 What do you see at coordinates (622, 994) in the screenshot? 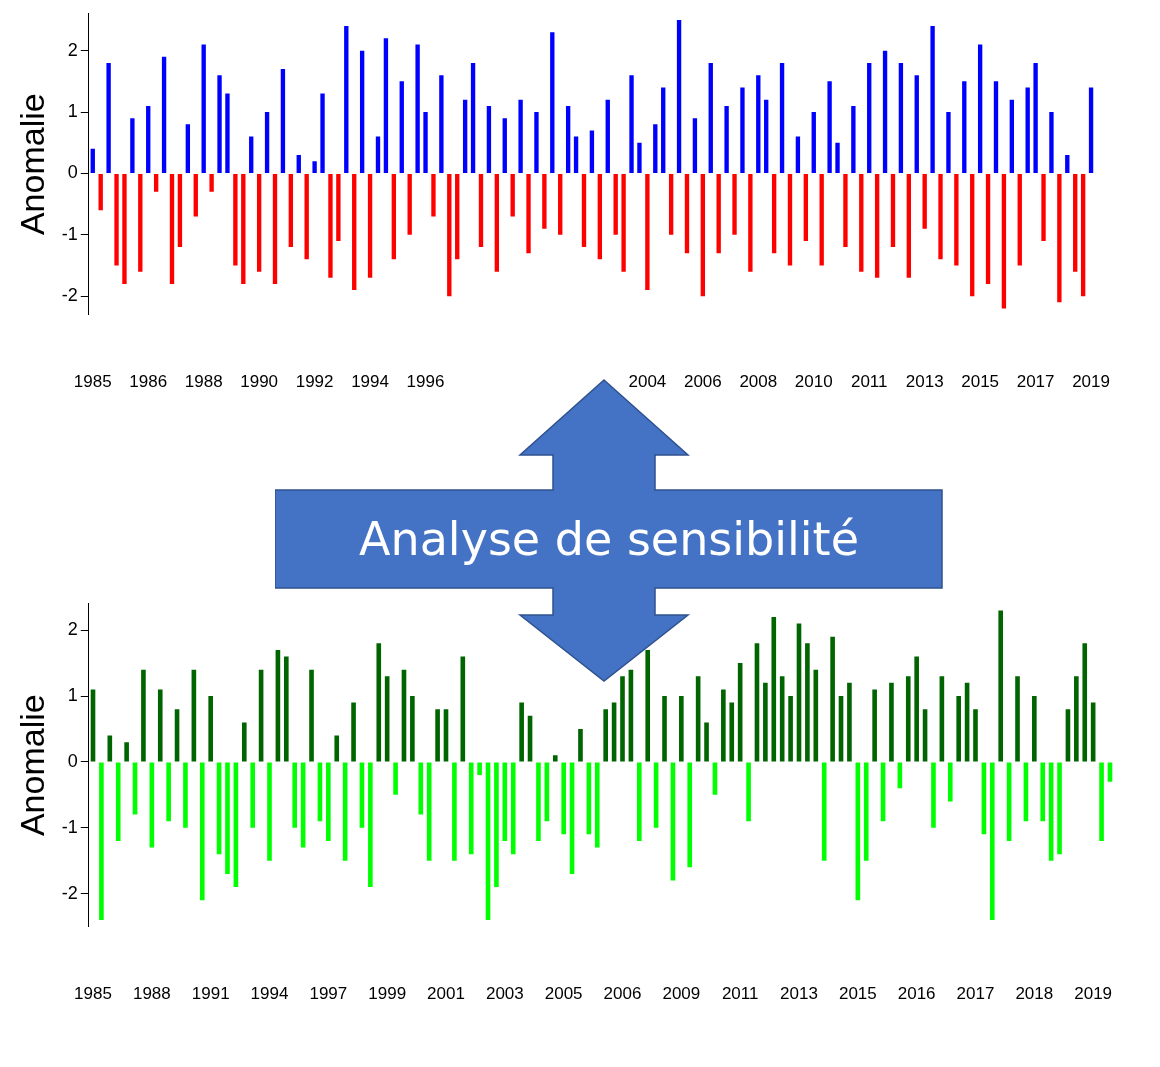
I see `x-tick-label: 2006` at bounding box center [622, 994].